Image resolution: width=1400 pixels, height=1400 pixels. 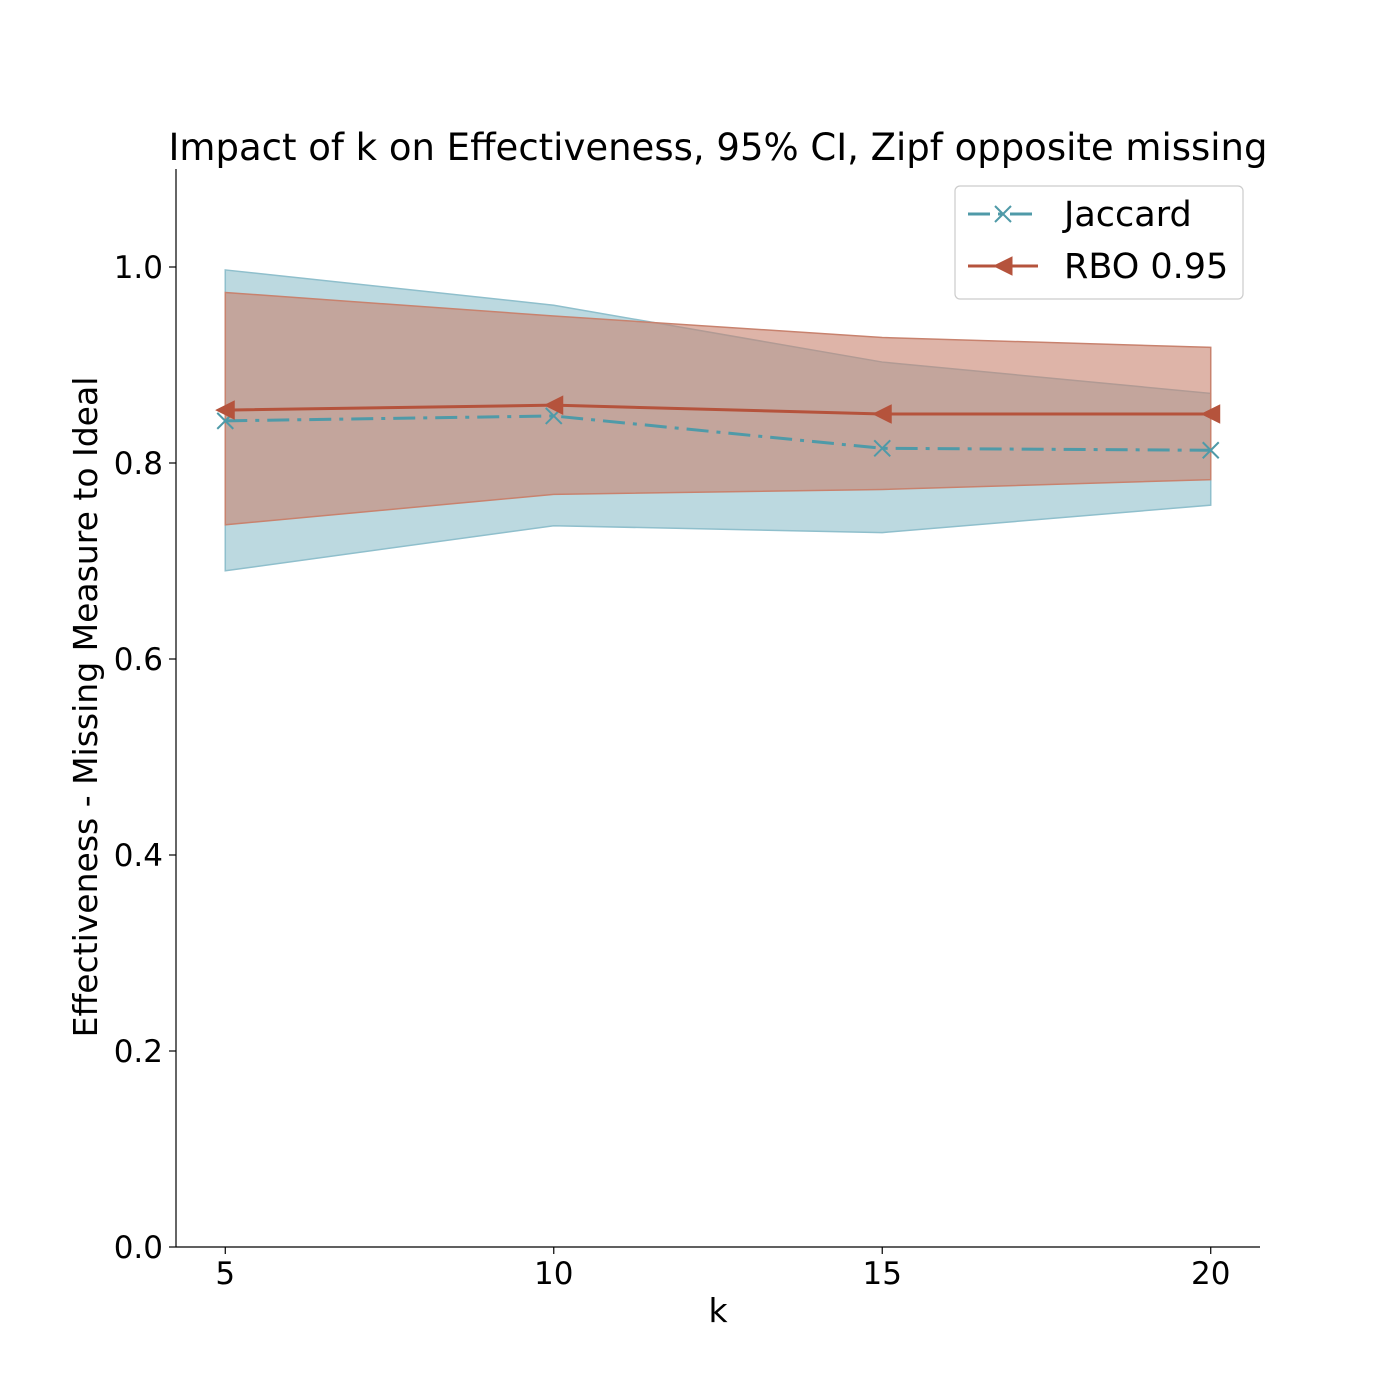 What do you see at coordinates (1127, 215) in the screenshot?
I see `legend-label: Jaccard` at bounding box center [1127, 215].